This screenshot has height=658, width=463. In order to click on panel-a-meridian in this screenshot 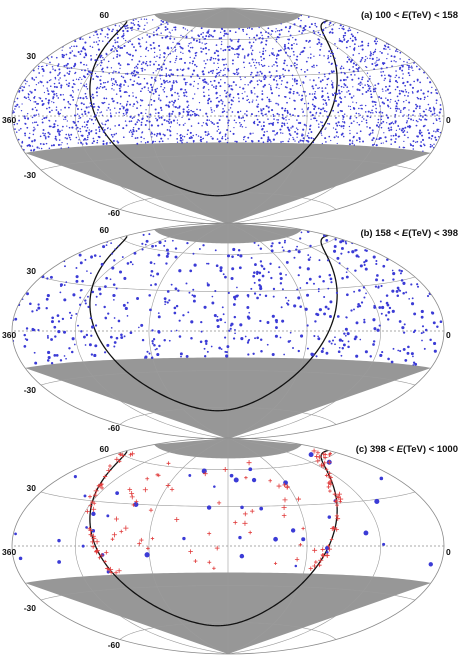, I will do `click(188, 116)`.